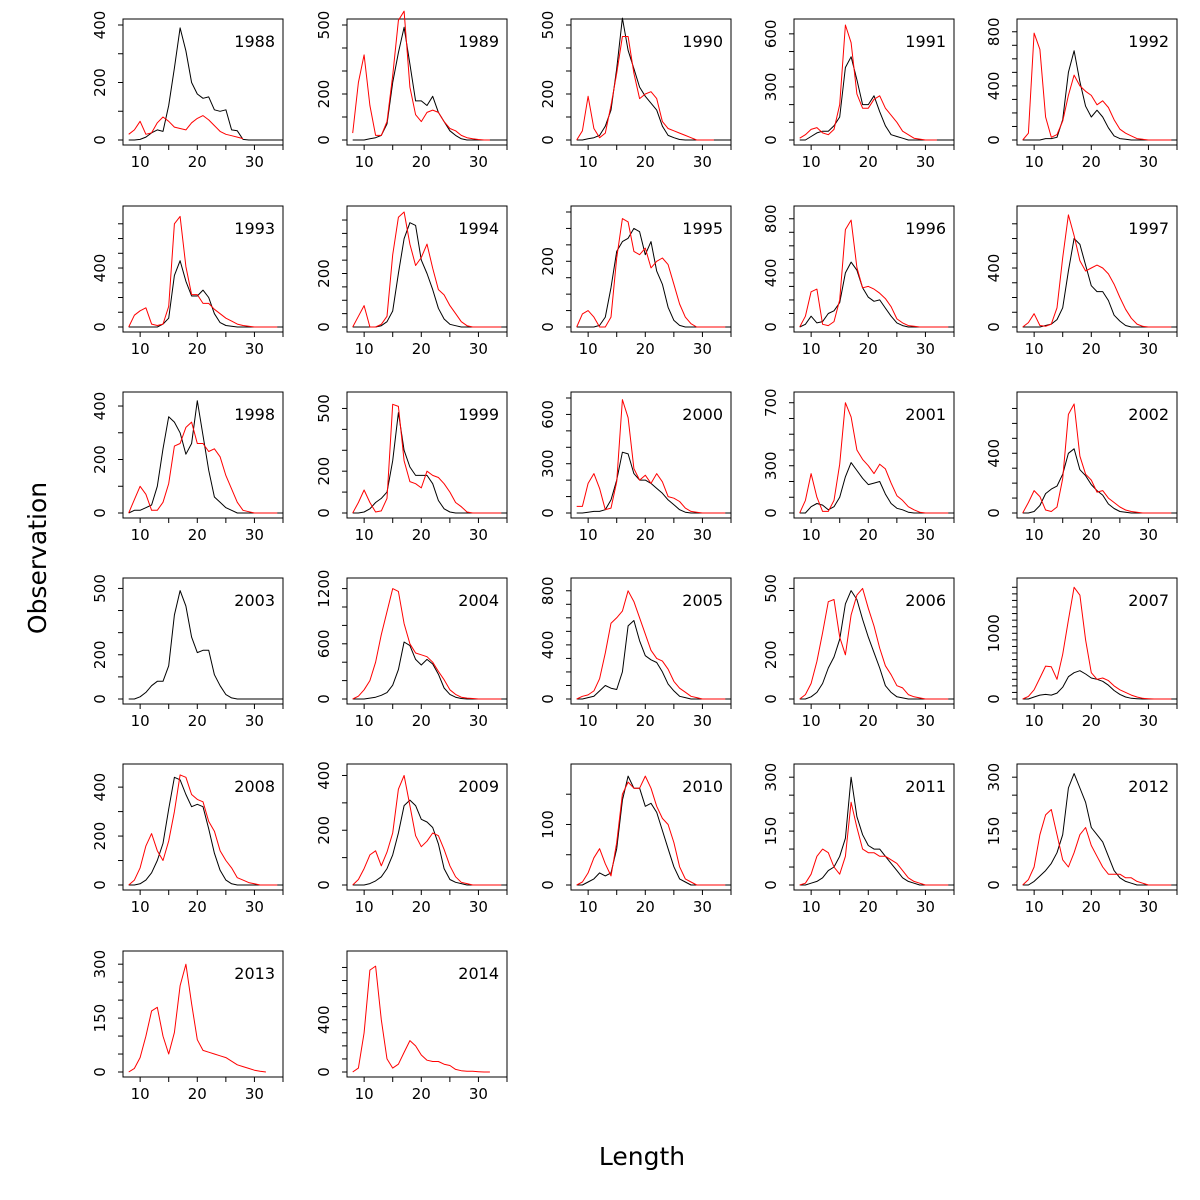 The width and height of the screenshot is (1200, 1200). I want to click on panel-1995: 10 20 30 0 200 1995, so click(635, 281).